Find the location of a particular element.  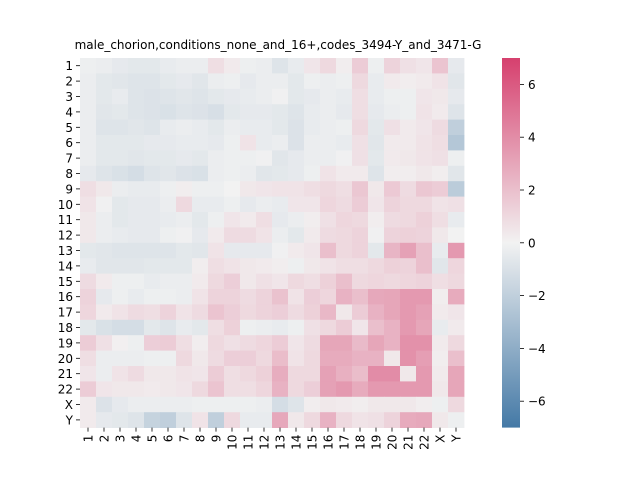

colorbar-tick-label: −4 is located at coordinates (537, 349).